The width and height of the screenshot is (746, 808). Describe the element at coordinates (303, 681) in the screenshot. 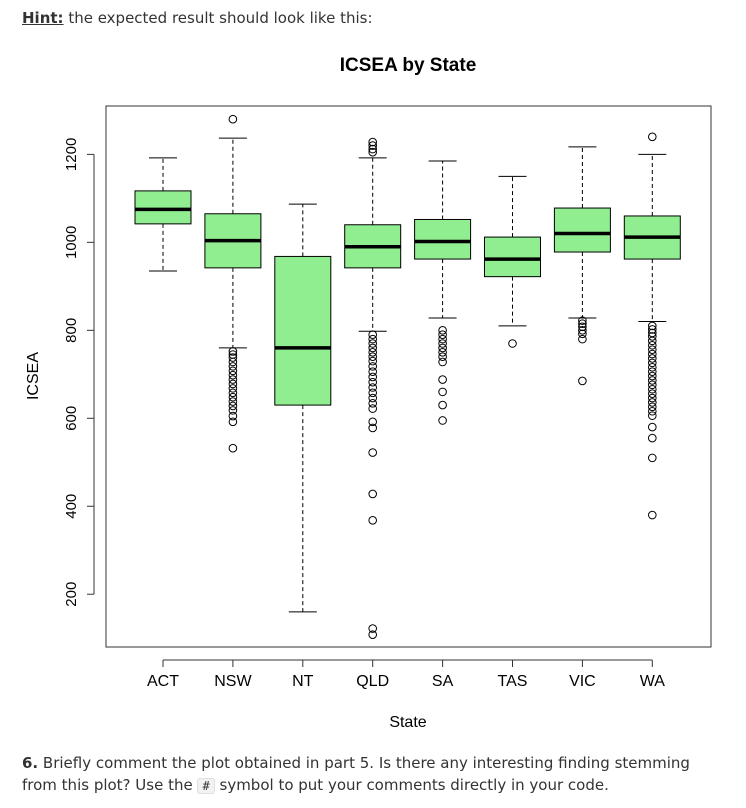

I see `x-tick-label-nt: NT` at that location.